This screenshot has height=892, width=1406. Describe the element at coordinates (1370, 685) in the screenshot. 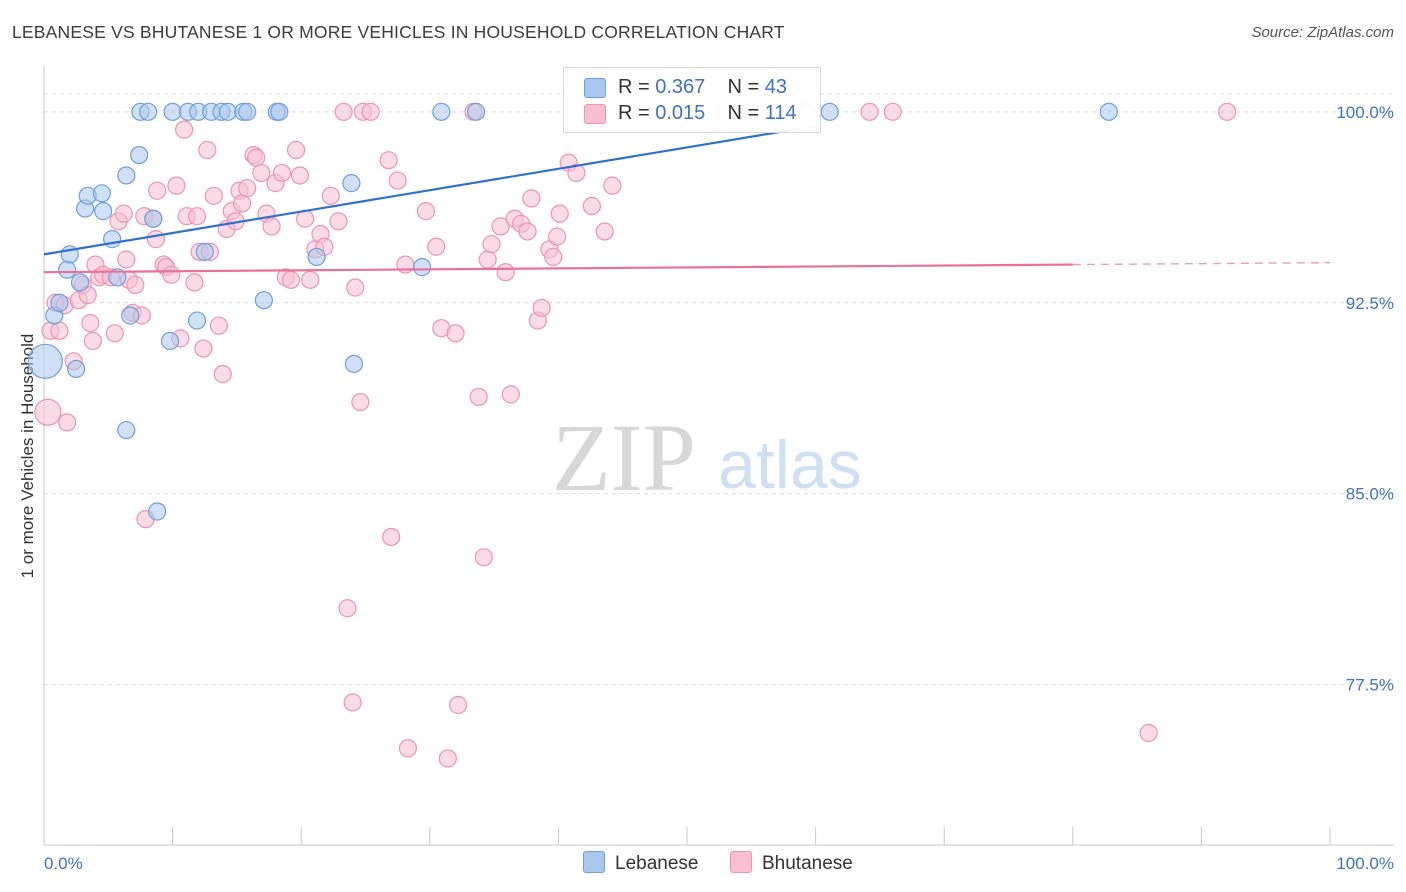

I see `y-tick-label: 77.5%` at that location.